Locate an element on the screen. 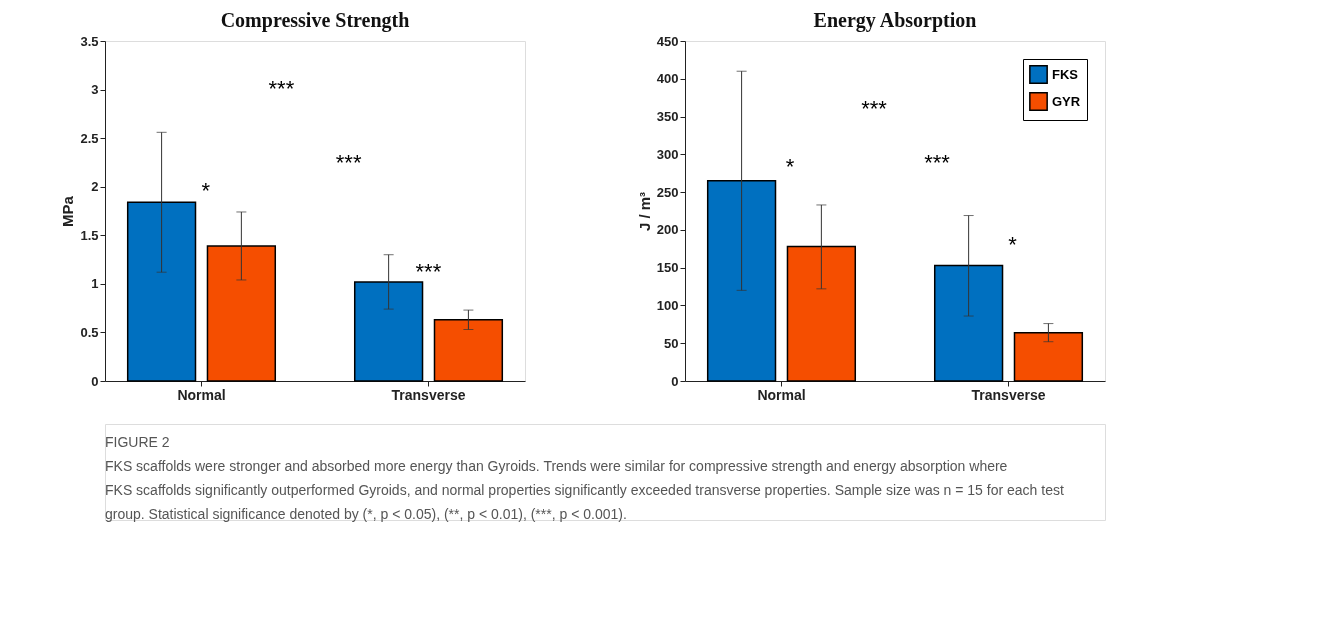 Image resolution: width=1329 pixels, height=619 pixels. text: FKS scaffolds significantly outperformed Gyroids, and normal properties significantly exceeded transverse properties. Sample size was n = 15 for each test is located at coordinates (584, 490).